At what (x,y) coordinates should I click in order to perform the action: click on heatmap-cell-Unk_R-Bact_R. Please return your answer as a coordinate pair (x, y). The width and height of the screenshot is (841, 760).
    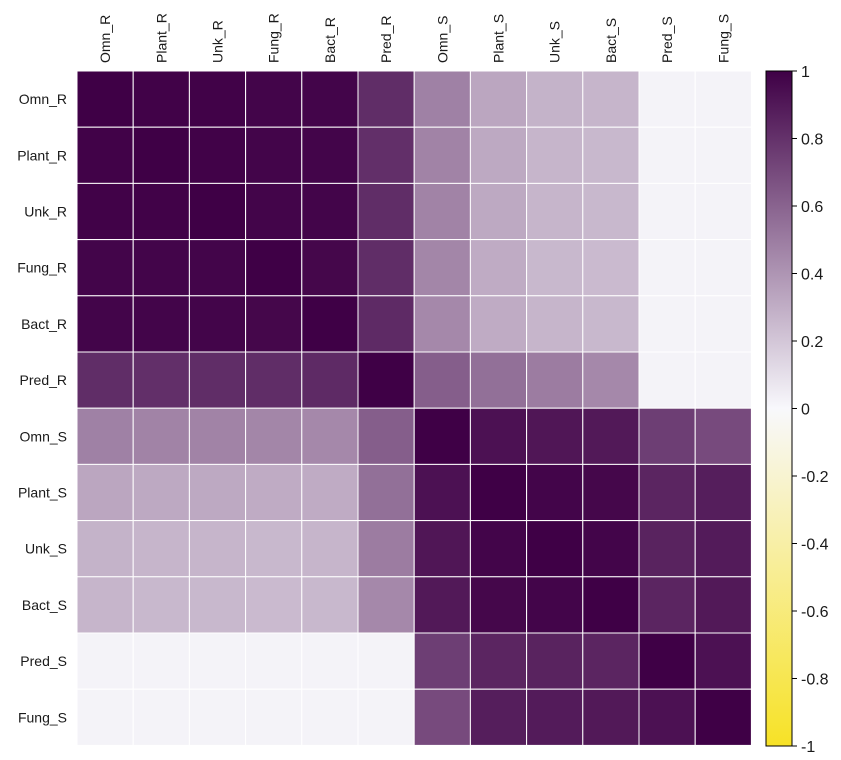
    Looking at the image, I should click on (330, 211).